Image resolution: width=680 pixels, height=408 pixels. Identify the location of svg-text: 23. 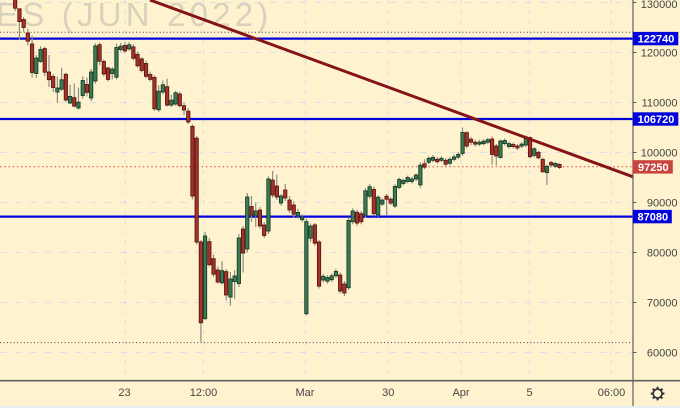
(124, 393).